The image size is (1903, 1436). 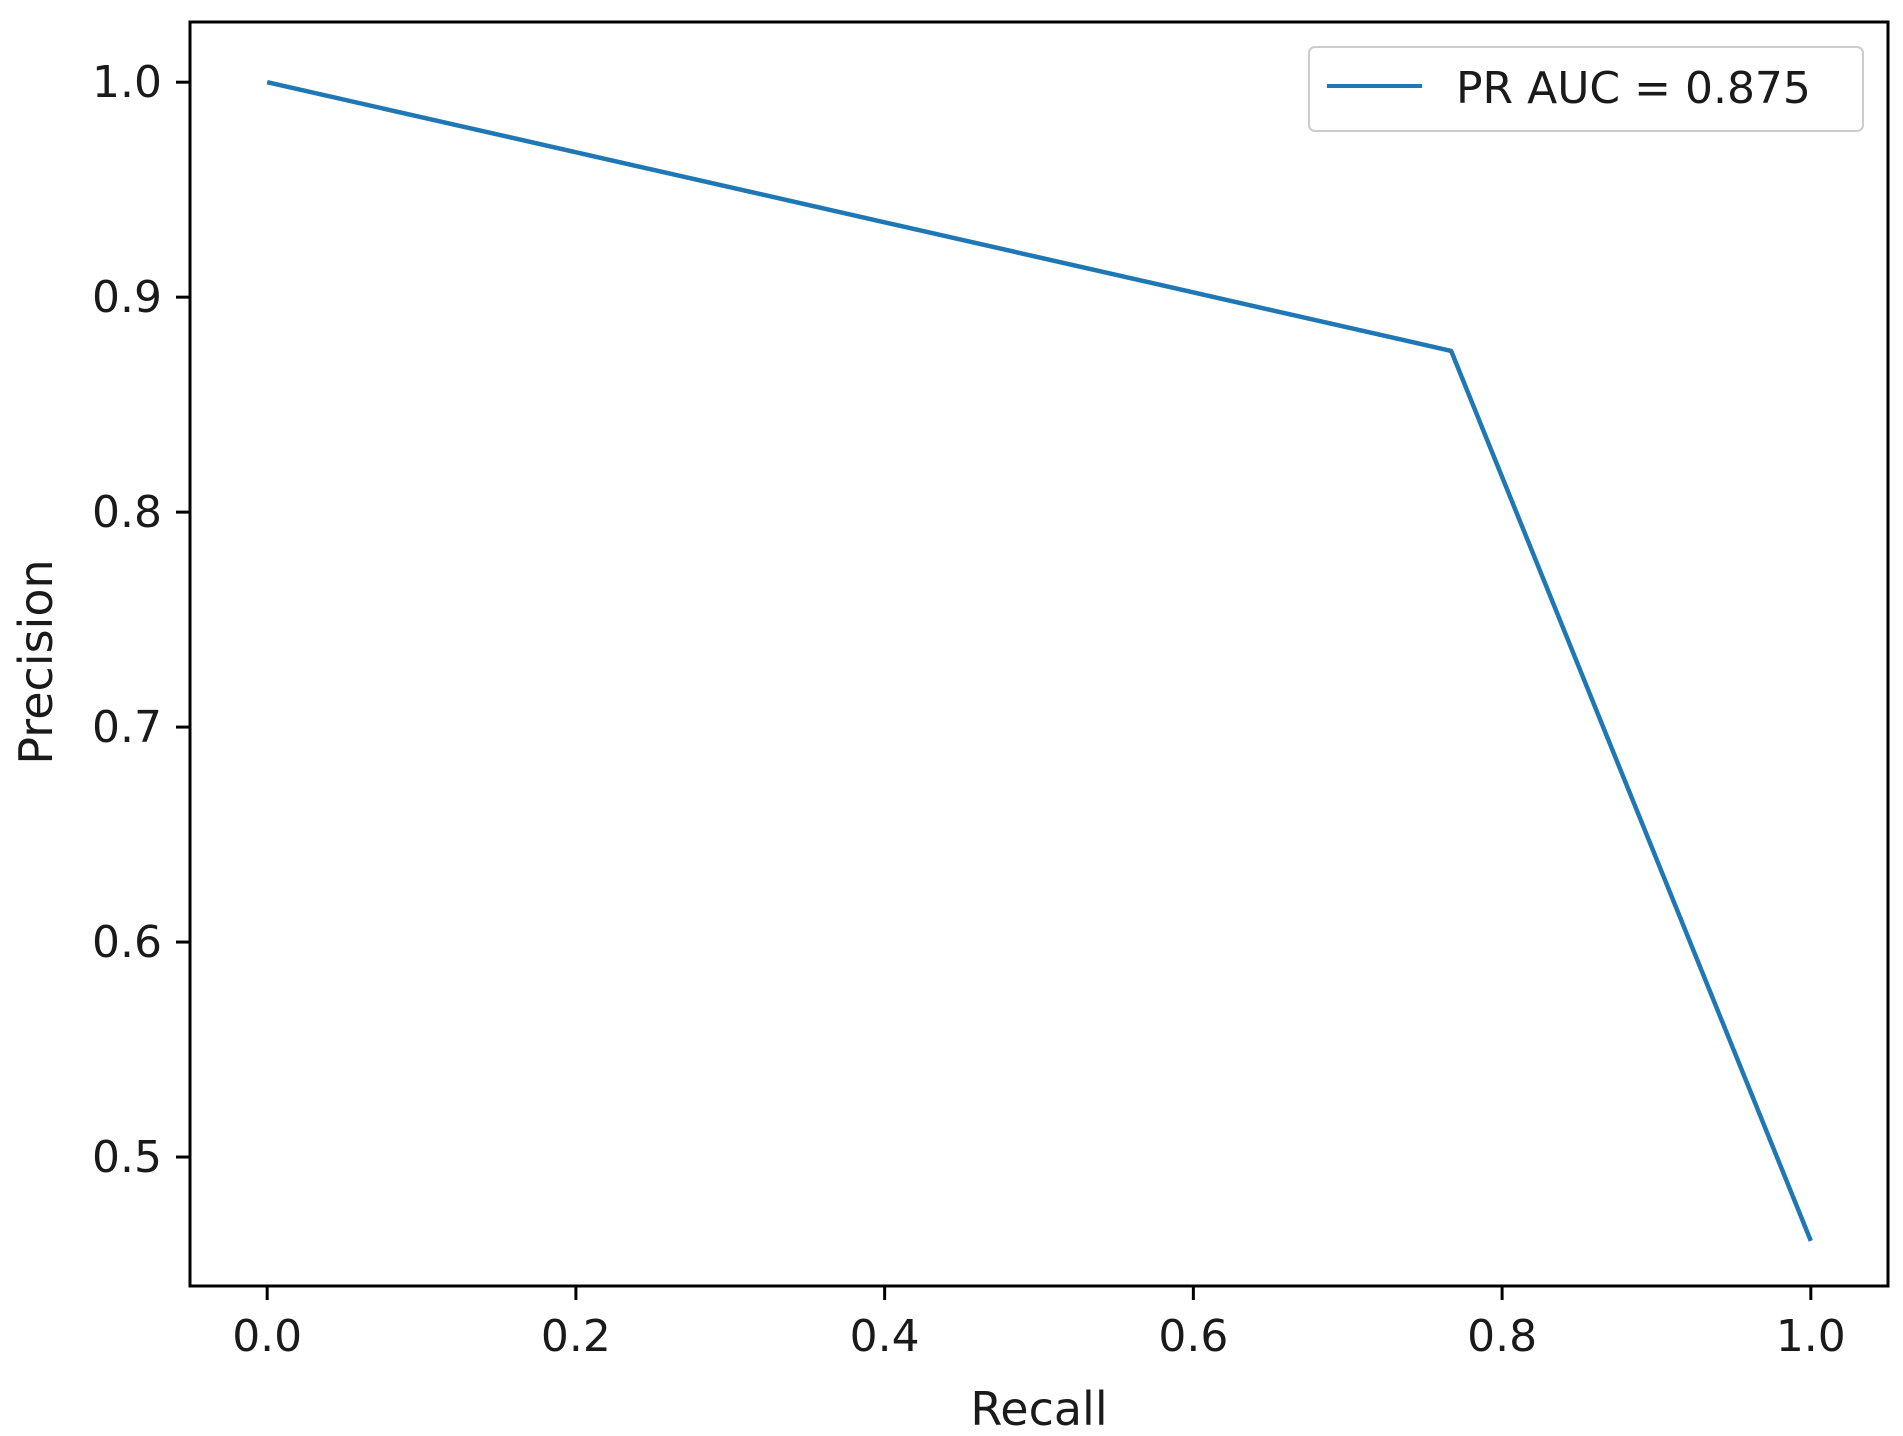 What do you see at coordinates (127, 1157) in the screenshot?
I see `y-tick-label: 0.5` at bounding box center [127, 1157].